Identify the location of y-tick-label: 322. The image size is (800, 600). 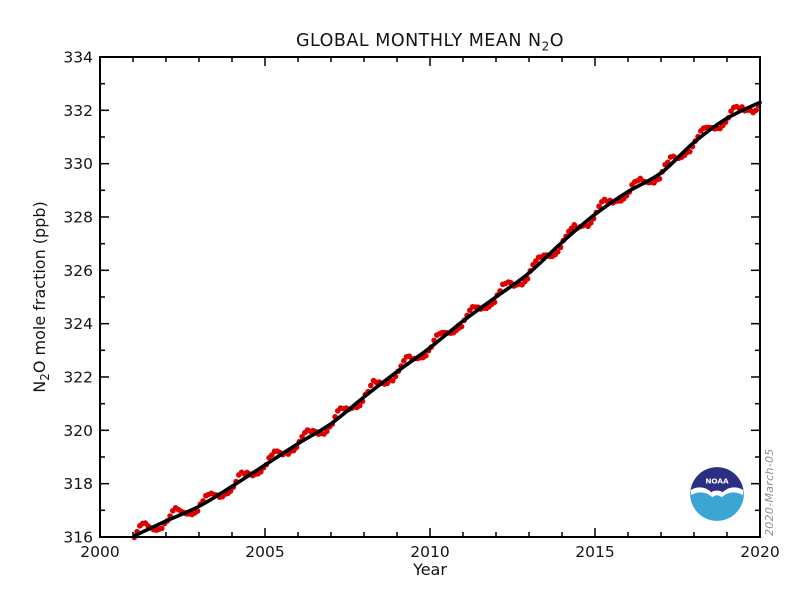
(78, 378).